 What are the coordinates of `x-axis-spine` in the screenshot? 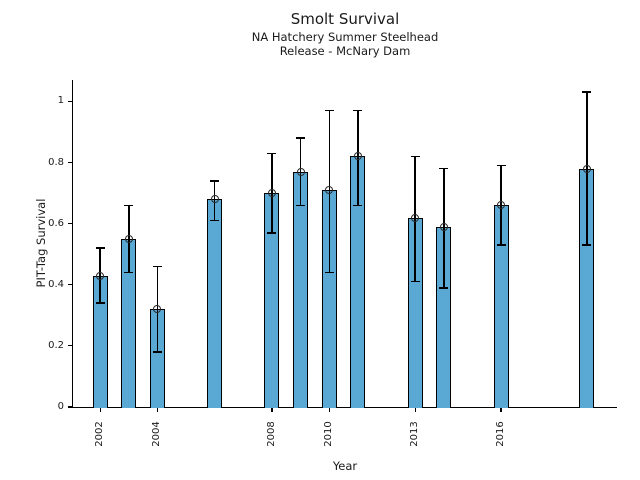 It's located at (344, 408).